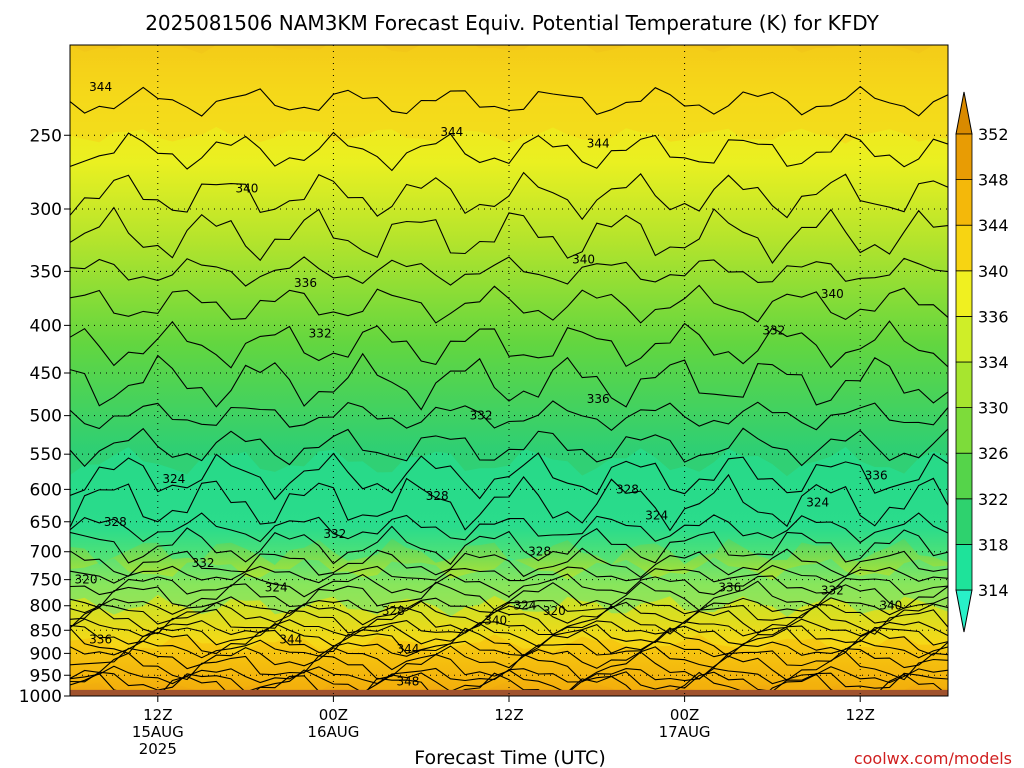 This screenshot has width=1024, height=768. What do you see at coordinates (46, 374) in the screenshot?
I see `y-tick-label: 450` at bounding box center [46, 374].